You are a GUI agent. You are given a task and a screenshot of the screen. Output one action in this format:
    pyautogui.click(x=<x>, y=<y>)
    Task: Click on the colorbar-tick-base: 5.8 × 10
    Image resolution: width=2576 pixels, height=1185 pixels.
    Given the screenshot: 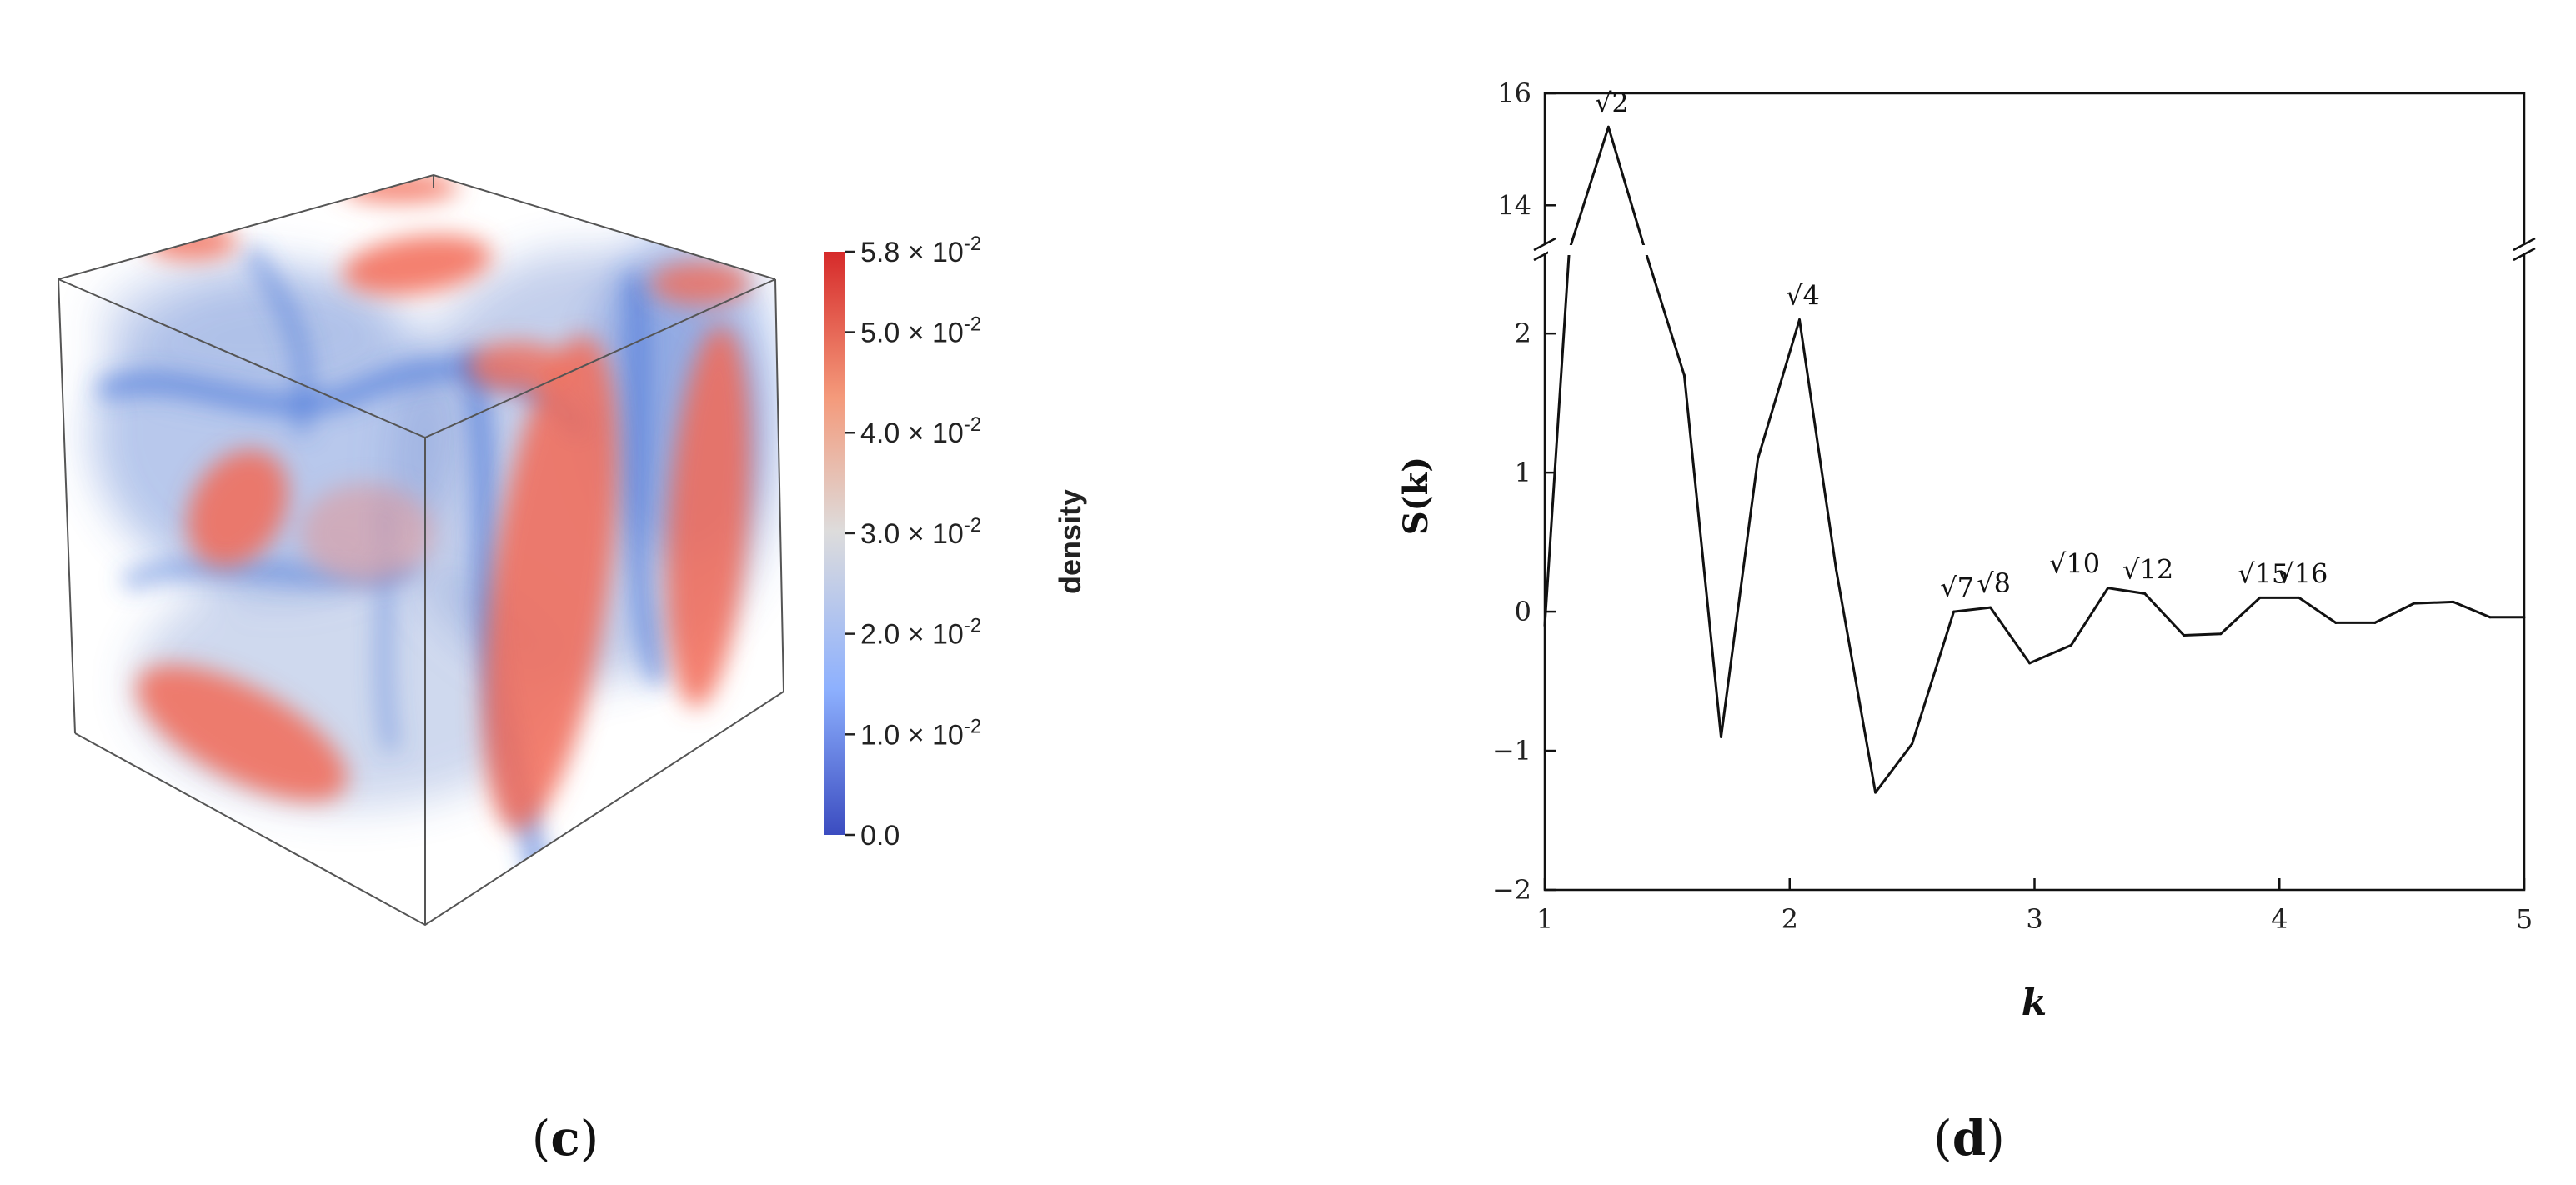 What is the action you would take?
    pyautogui.click(x=912, y=252)
    